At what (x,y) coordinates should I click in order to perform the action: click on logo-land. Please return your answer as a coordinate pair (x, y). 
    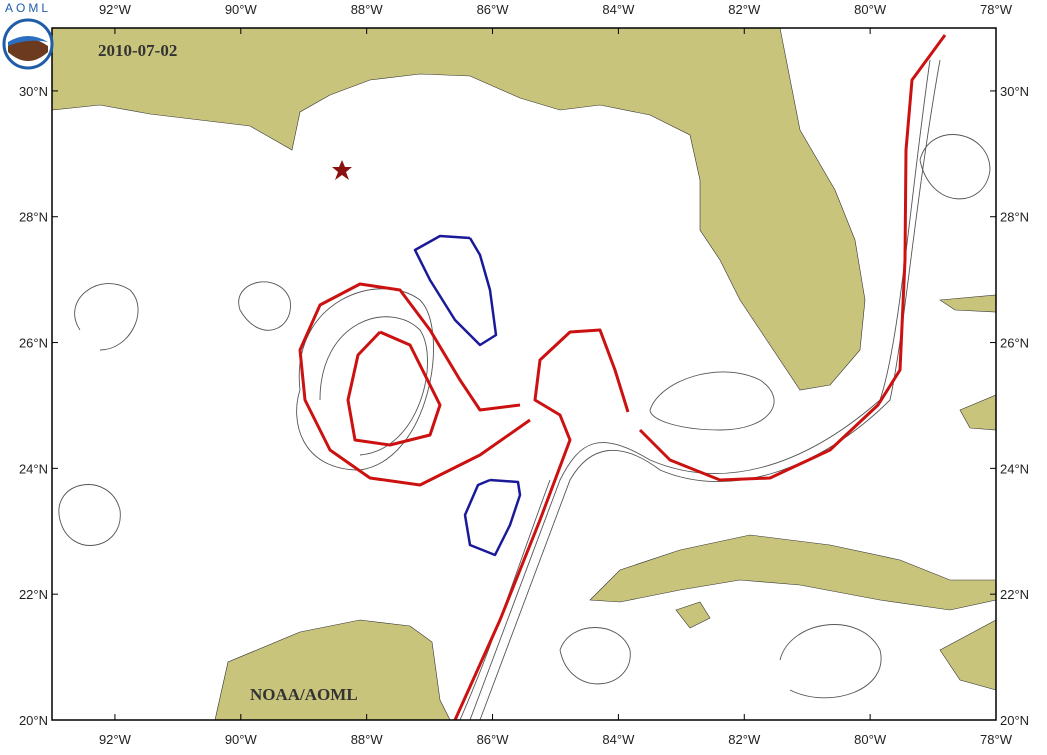
    Looking at the image, I should click on (28, 50).